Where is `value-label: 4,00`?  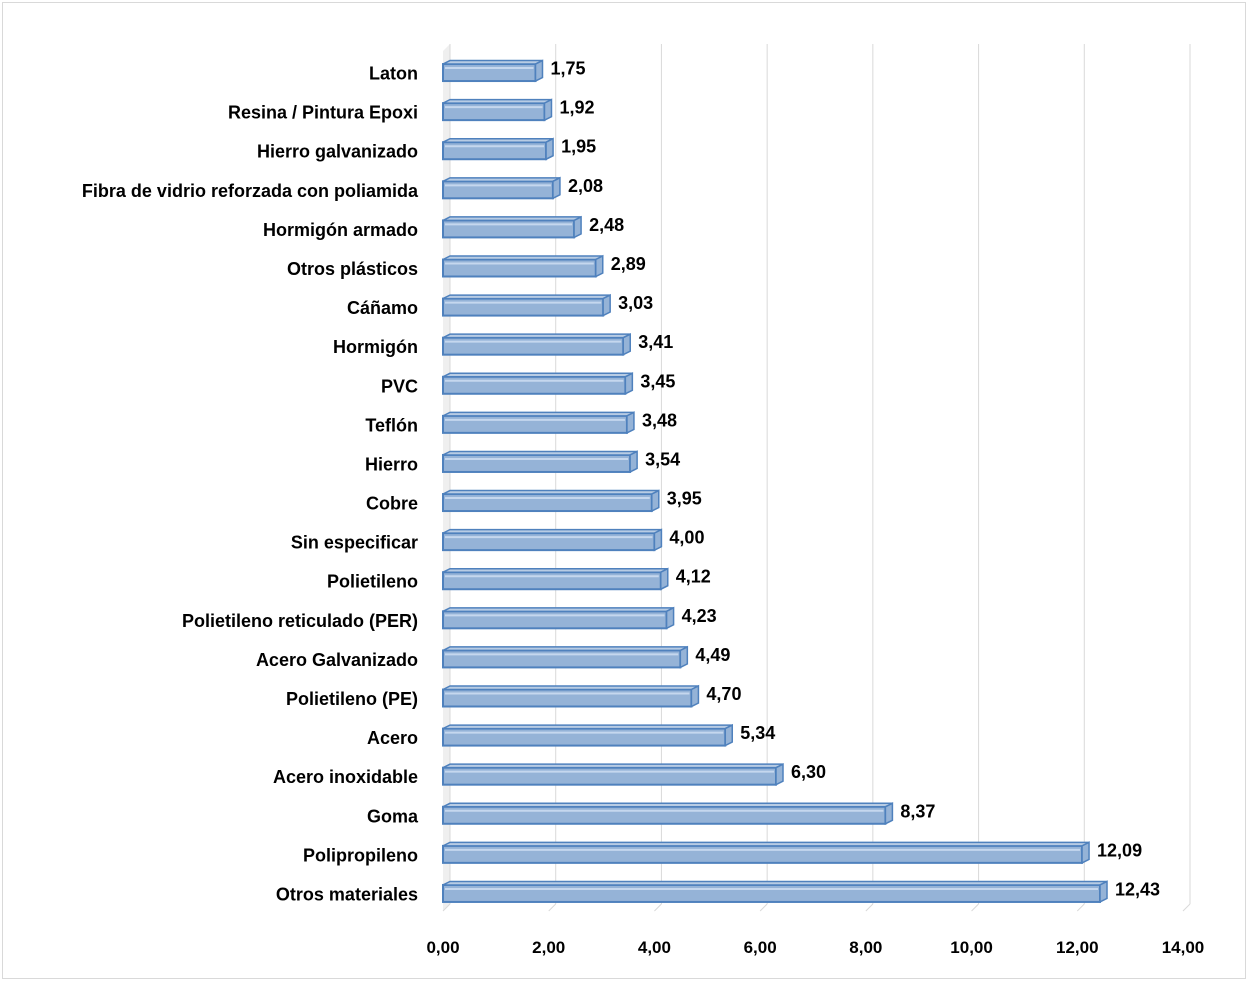 value-label: 4,00 is located at coordinates (686, 538).